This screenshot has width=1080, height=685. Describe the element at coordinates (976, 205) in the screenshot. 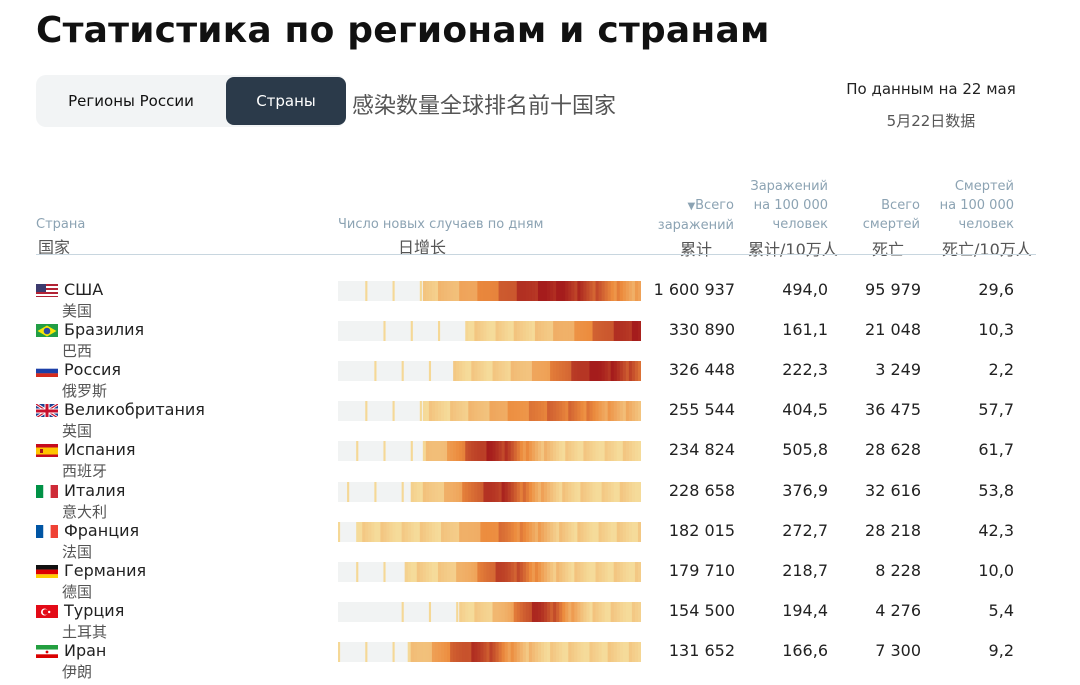

I see `header-deaths-per-100k: Смертей на 100 000 человек` at that location.